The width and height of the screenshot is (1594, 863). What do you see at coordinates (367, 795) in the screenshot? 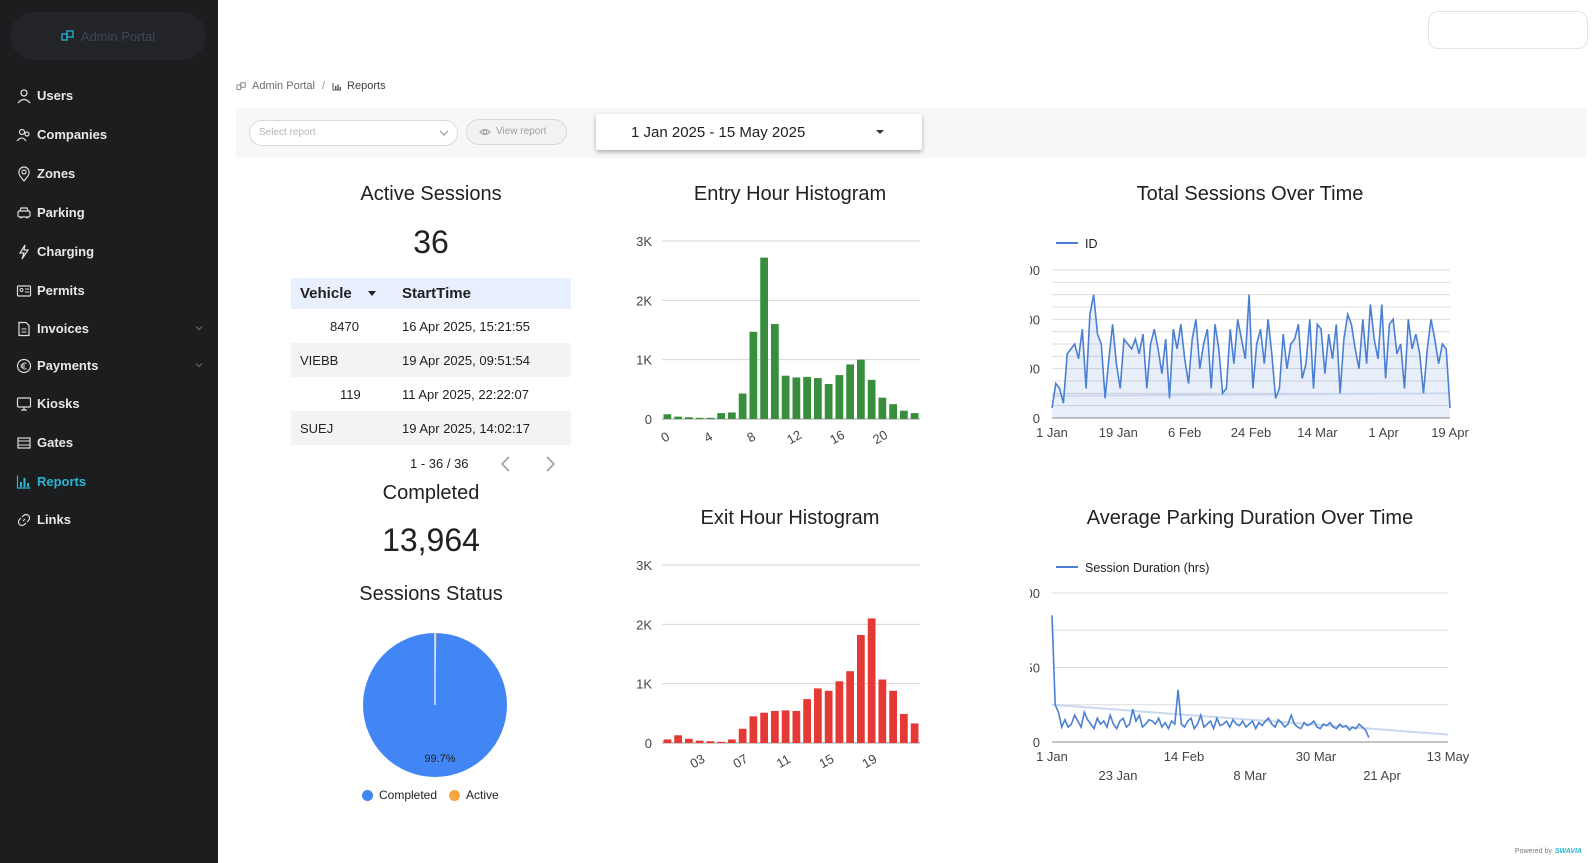
I see `legend-swatch-completed` at bounding box center [367, 795].